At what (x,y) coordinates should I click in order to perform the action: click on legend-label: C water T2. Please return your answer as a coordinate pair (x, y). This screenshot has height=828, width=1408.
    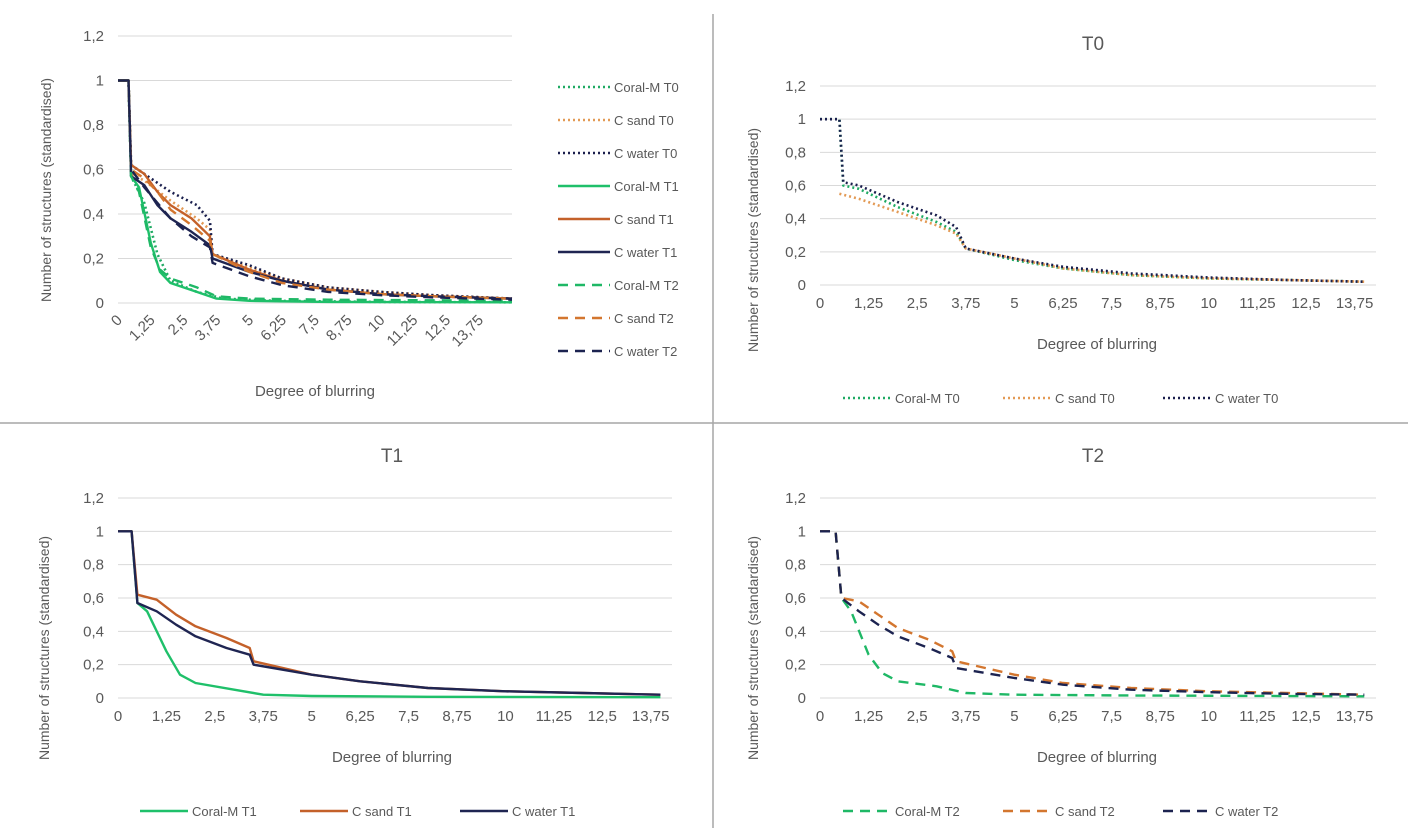
    Looking at the image, I should click on (645, 351).